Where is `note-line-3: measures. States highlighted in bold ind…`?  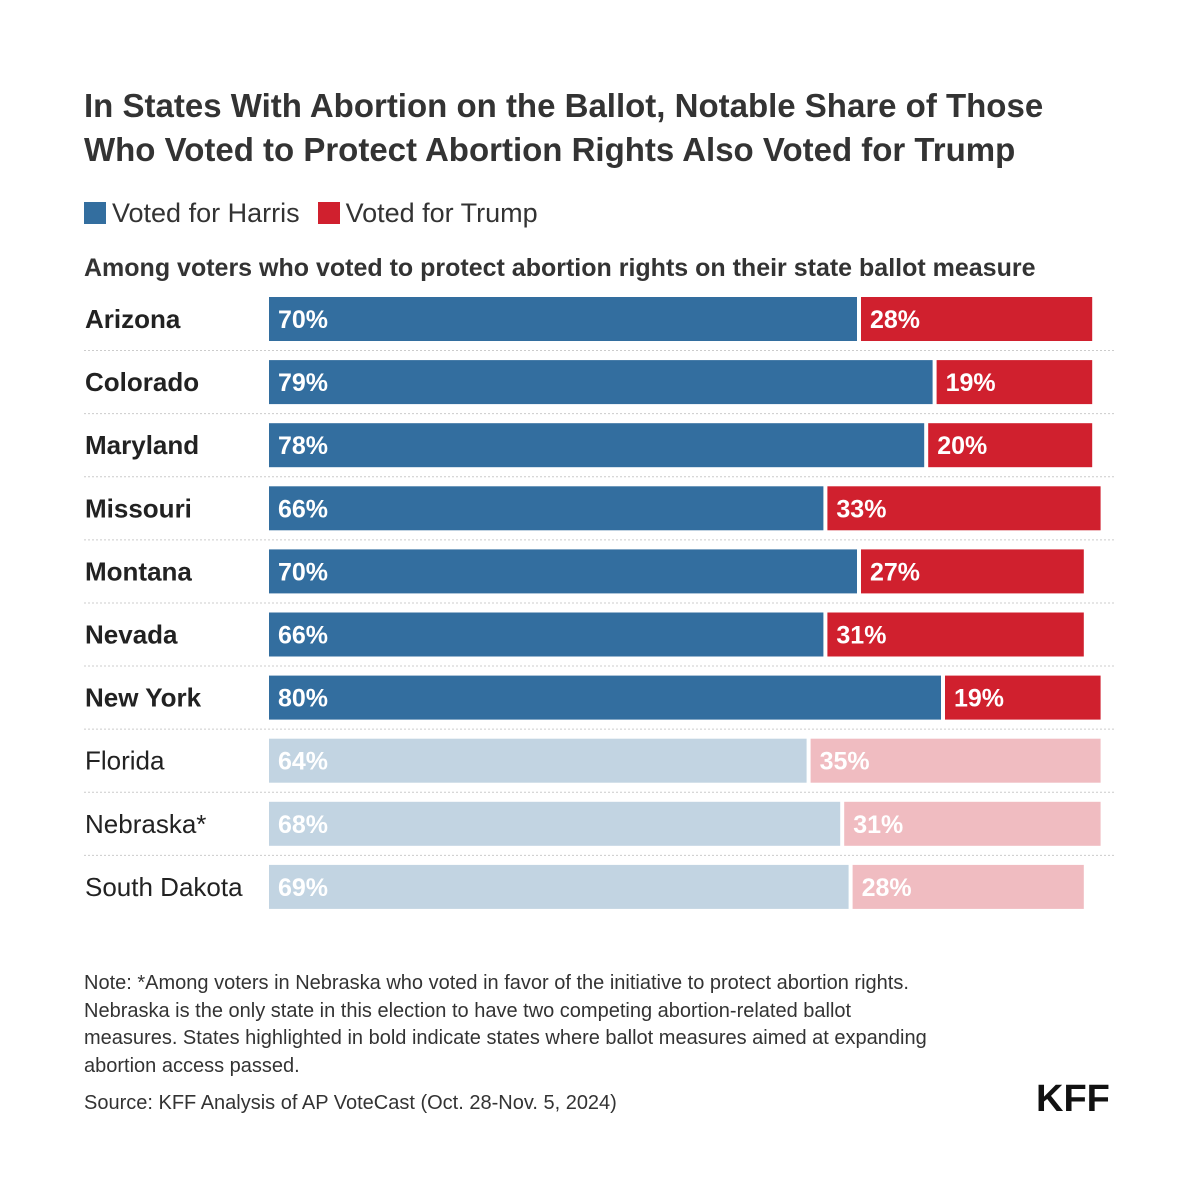 note-line-3: measures. States highlighted in bold ind… is located at coordinates (505, 1038).